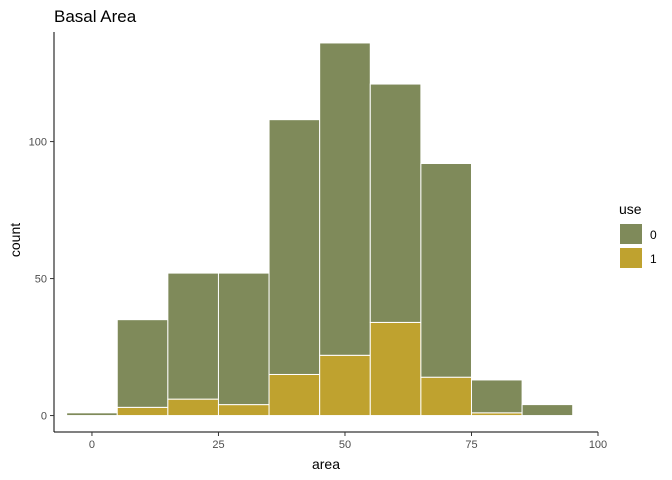  I want to click on x-tick-label: 0, so click(92, 445).